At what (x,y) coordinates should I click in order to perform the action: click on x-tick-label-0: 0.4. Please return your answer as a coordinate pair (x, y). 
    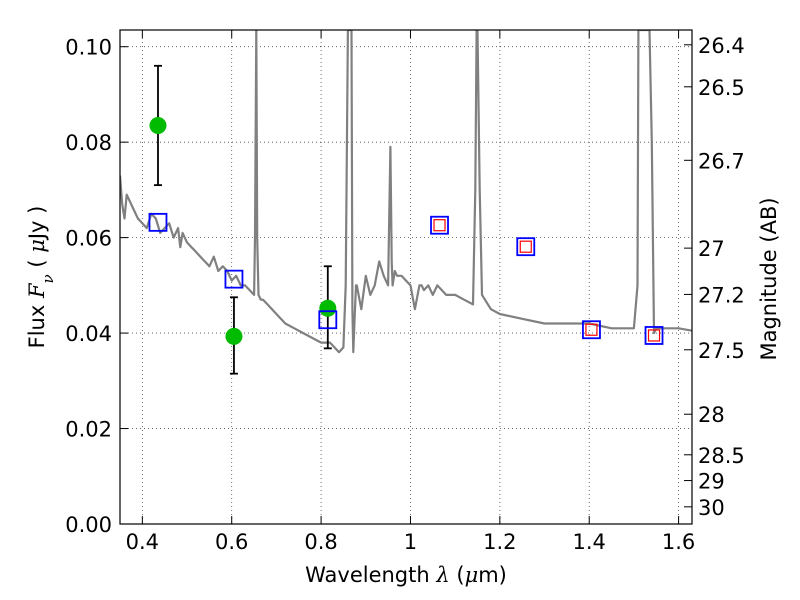
    Looking at the image, I should click on (142, 542).